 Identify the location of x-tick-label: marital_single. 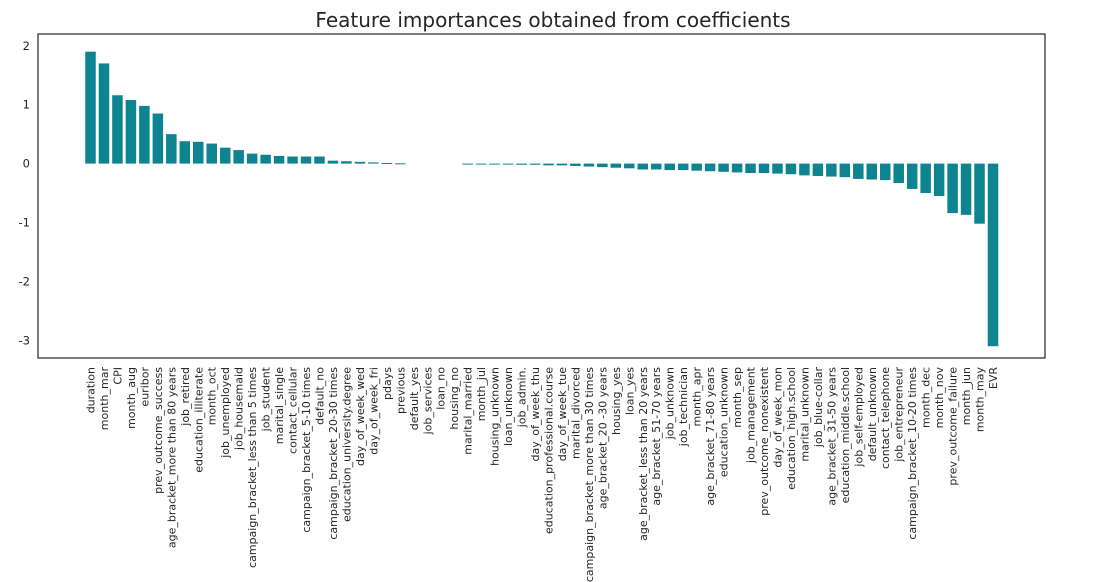
(279, 405).